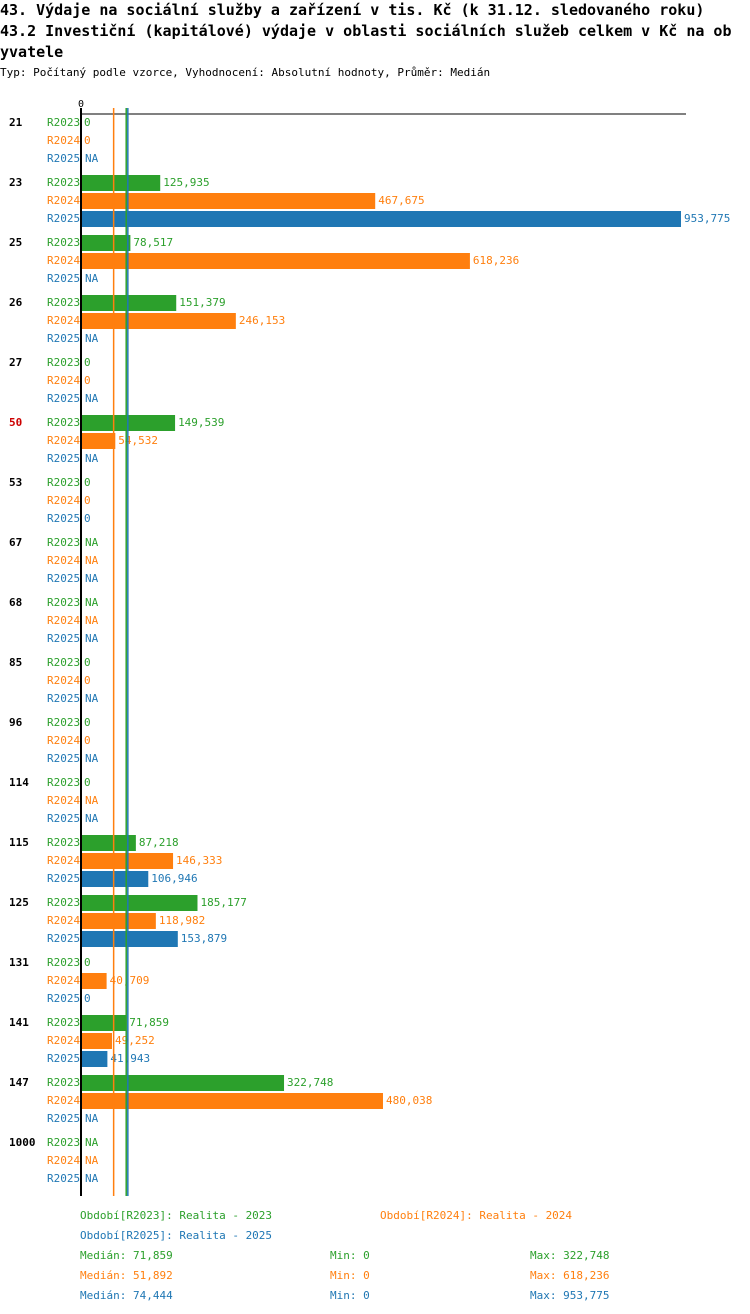 The width and height of the screenshot is (750, 1314). What do you see at coordinates (182, 920) in the screenshot?
I see `value-label: 118,982` at bounding box center [182, 920].